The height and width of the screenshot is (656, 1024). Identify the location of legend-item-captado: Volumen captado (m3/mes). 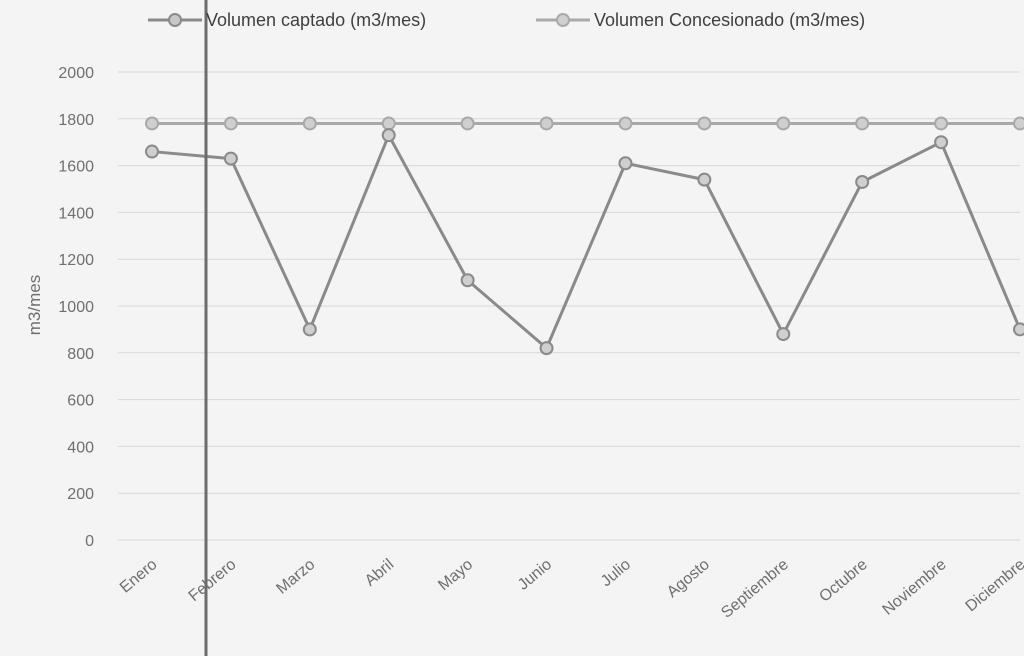
(287, 20).